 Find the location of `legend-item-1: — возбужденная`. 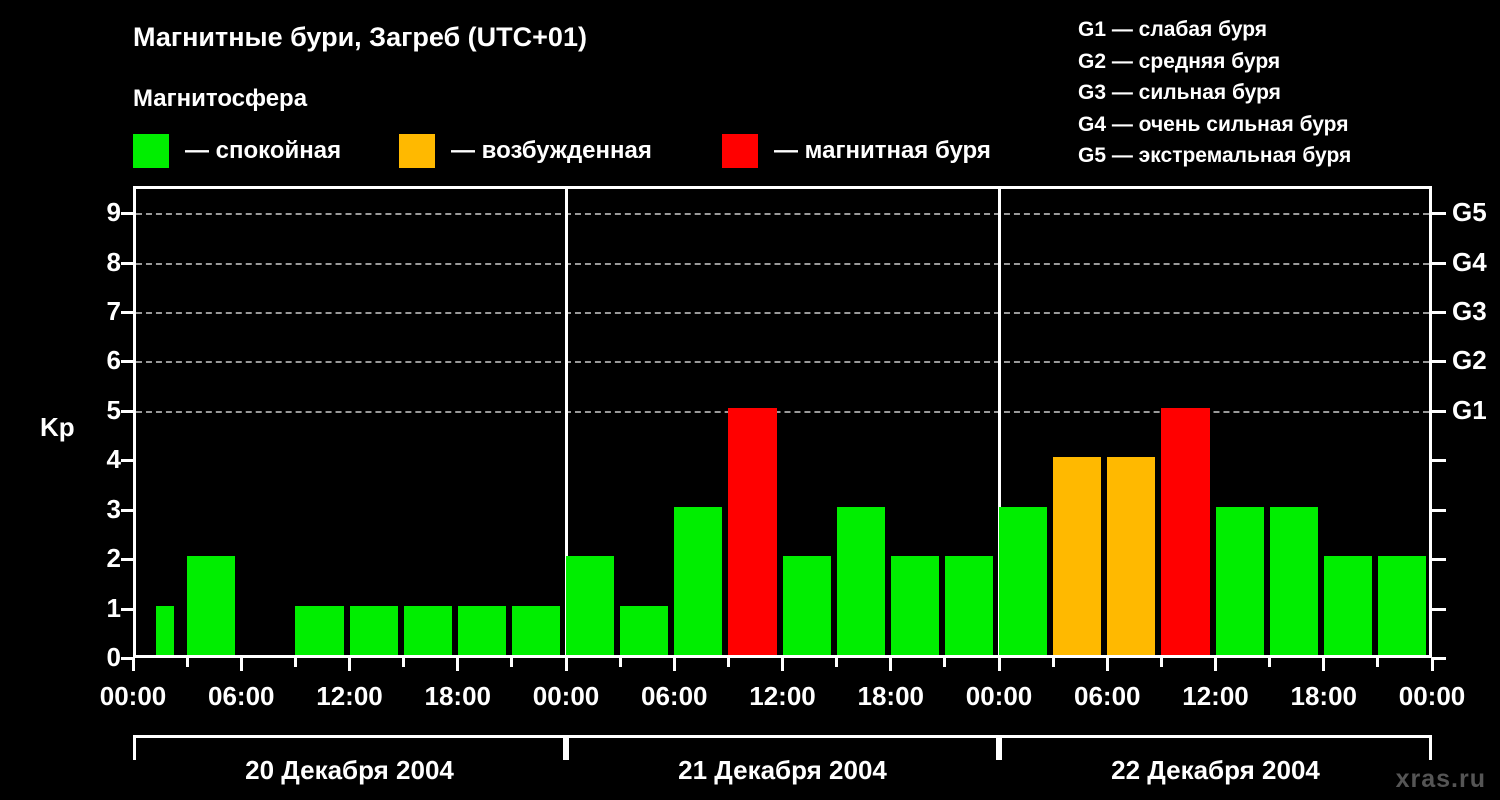

legend-item-1: — возбужденная is located at coordinates (525, 151).